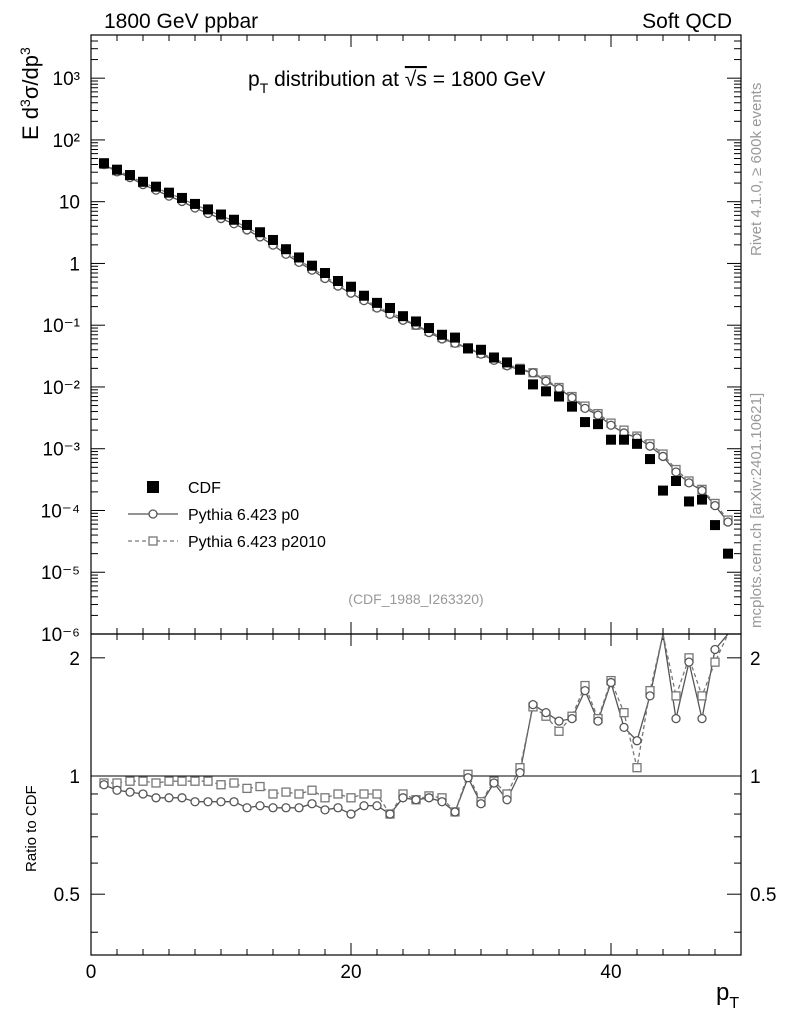  Describe the element at coordinates (416, 724) in the screenshot. I see `ratio-line-pythia-p0` at that location.